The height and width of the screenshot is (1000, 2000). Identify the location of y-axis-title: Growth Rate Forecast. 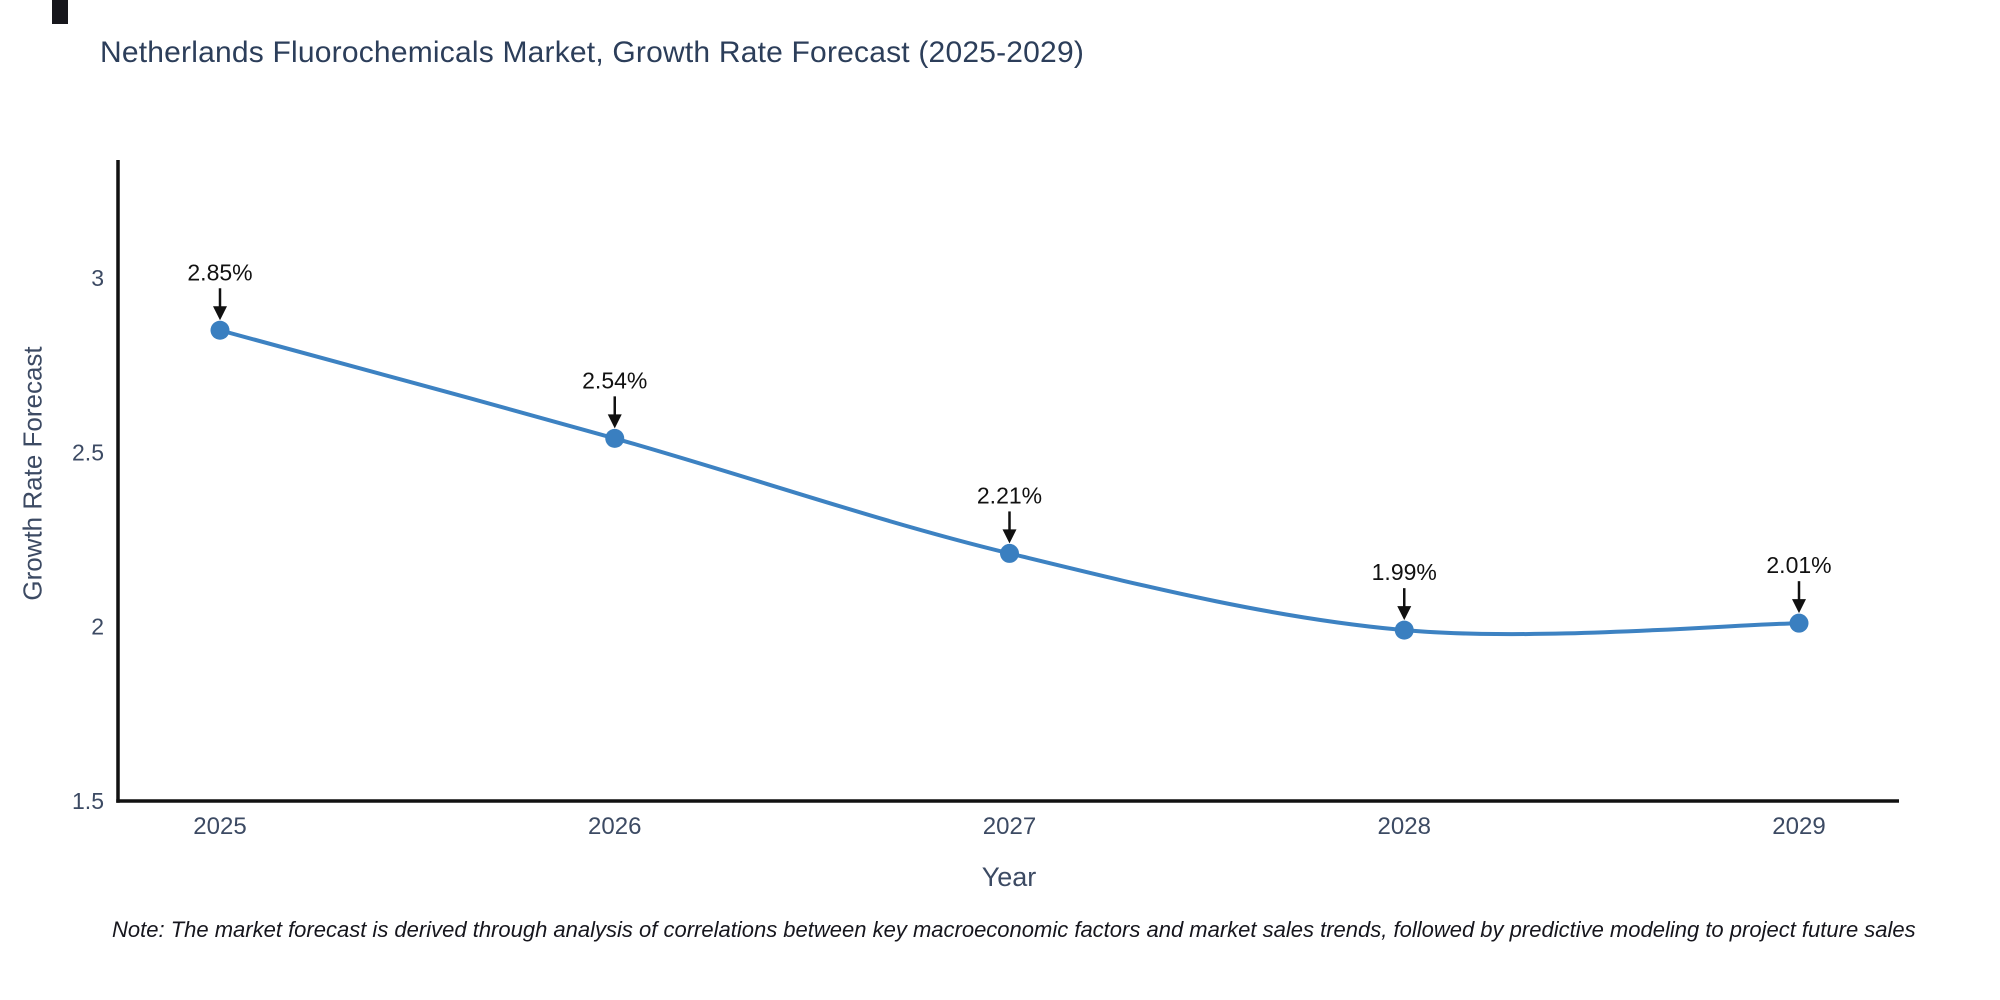
(32, 473).